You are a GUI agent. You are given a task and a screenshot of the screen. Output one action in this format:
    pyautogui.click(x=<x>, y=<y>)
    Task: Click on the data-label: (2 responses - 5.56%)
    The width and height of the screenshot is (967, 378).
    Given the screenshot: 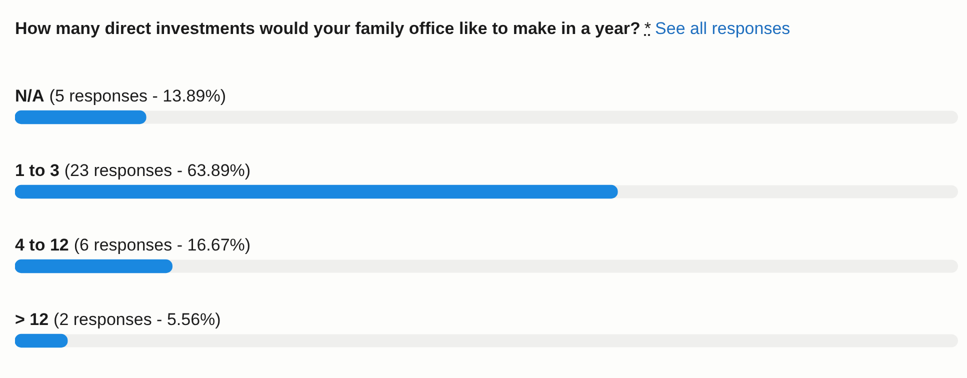 What is the action you would take?
    pyautogui.click(x=137, y=319)
    